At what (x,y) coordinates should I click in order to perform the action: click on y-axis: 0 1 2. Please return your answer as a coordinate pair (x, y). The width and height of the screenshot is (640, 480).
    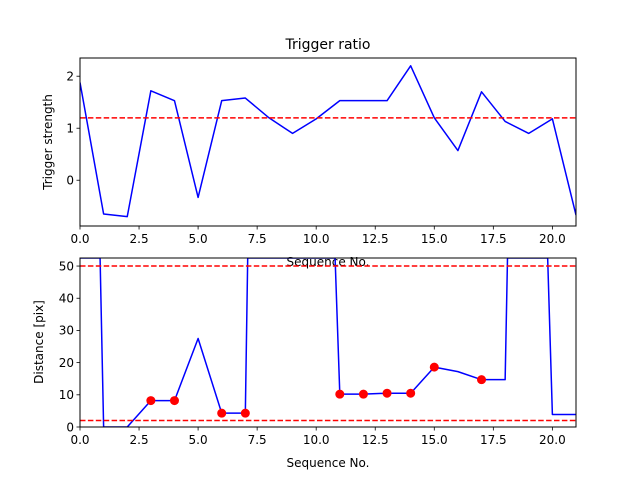
    Looking at the image, I should click on (73, 129).